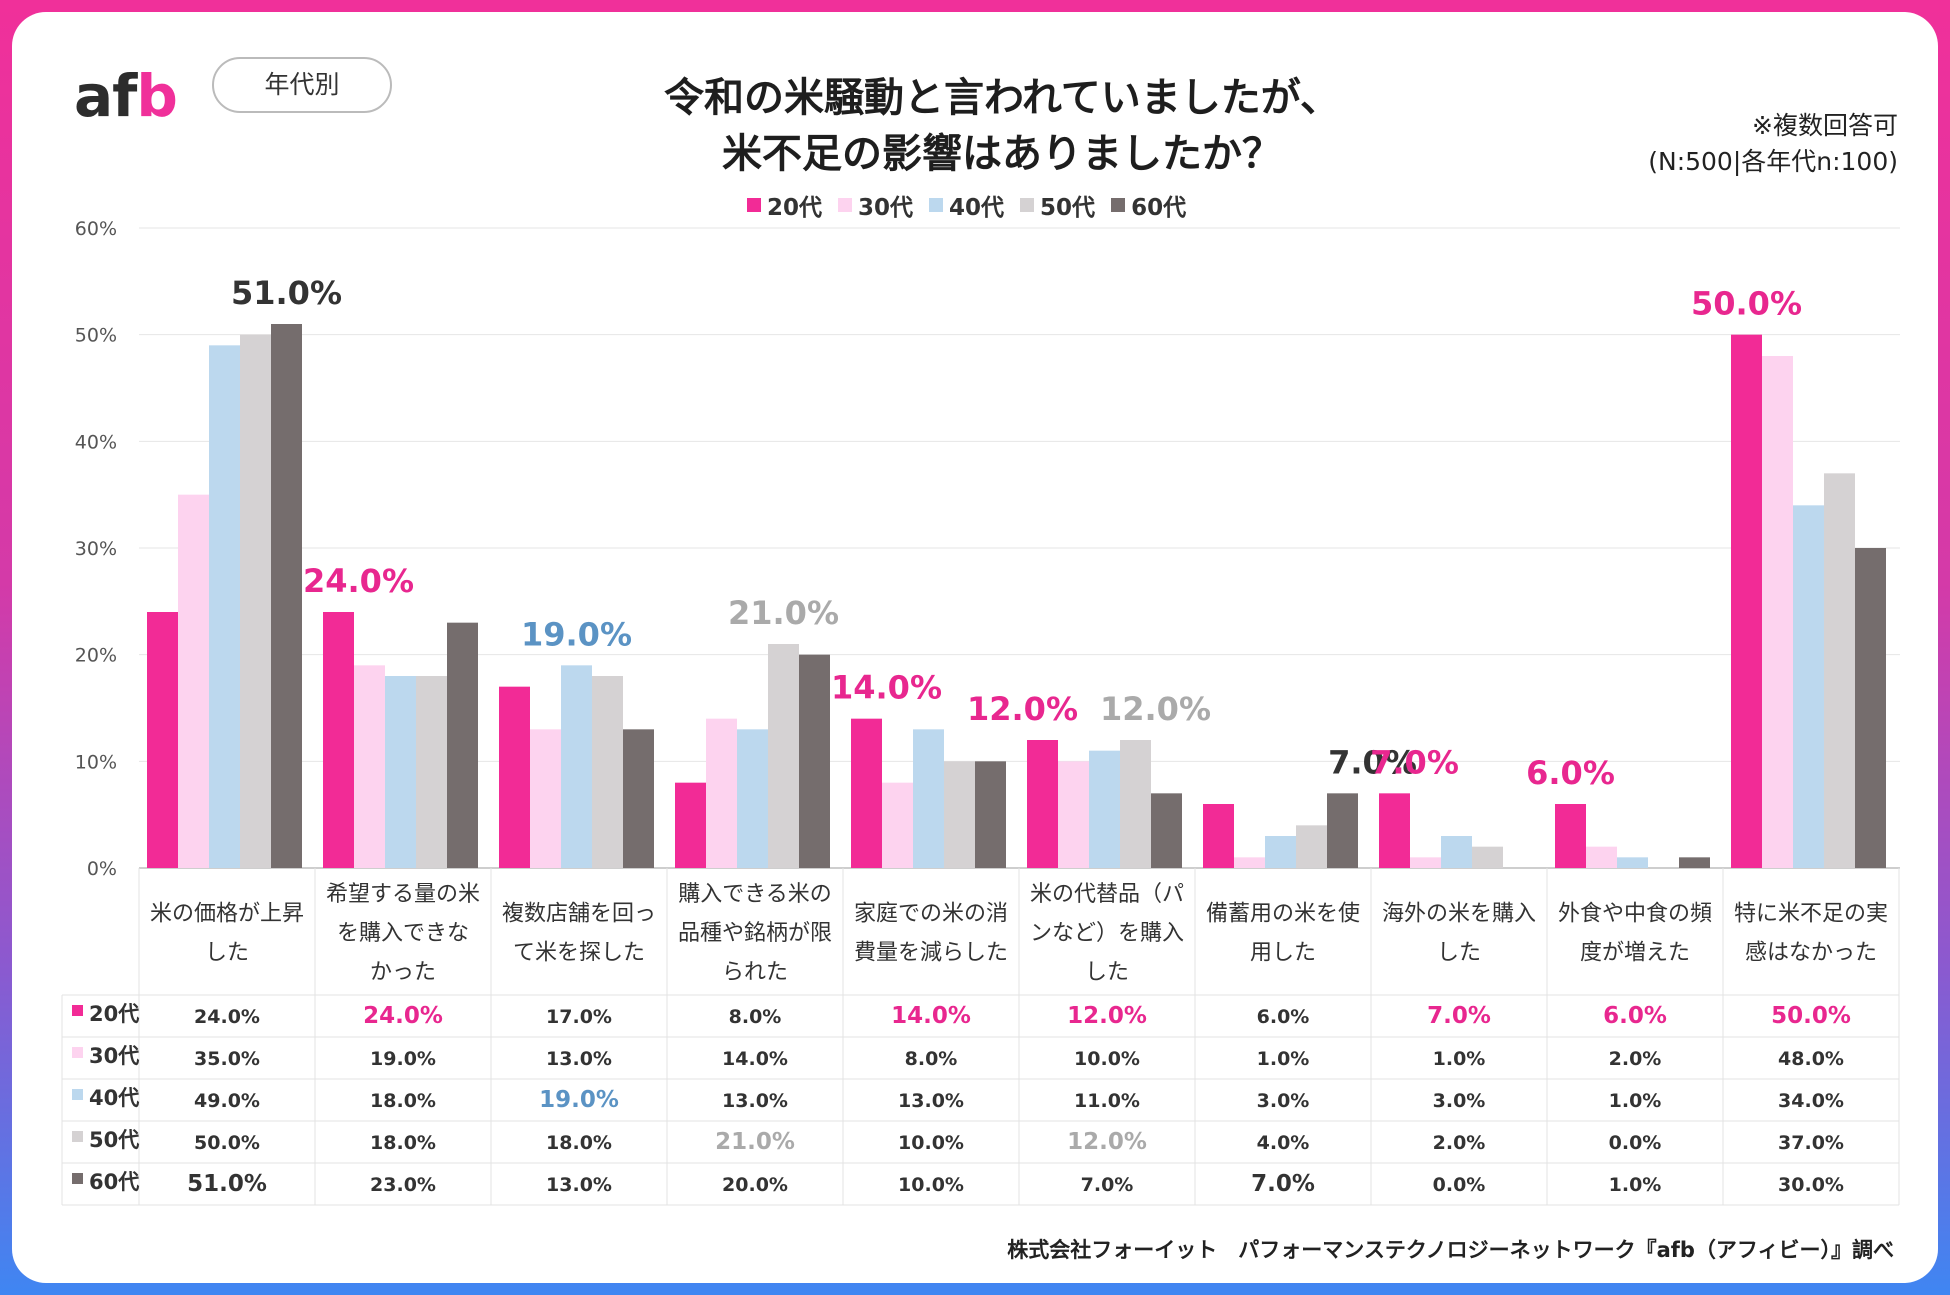 The height and width of the screenshot is (1295, 1950). What do you see at coordinates (96, 229) in the screenshot?
I see `y-tick-label: 60%` at bounding box center [96, 229].